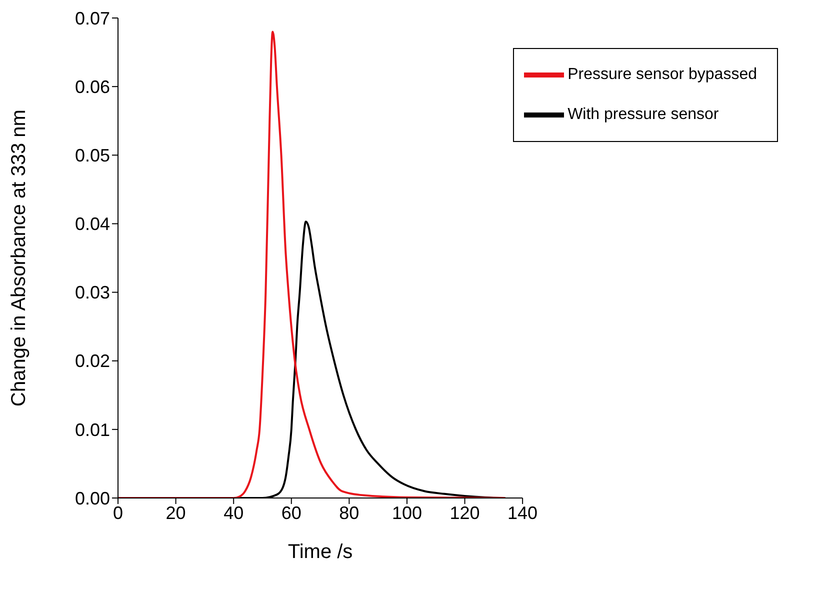 The image size is (828, 592). I want to click on y-axis-title: Change in Absorbance at 333 nm, so click(19, 258).